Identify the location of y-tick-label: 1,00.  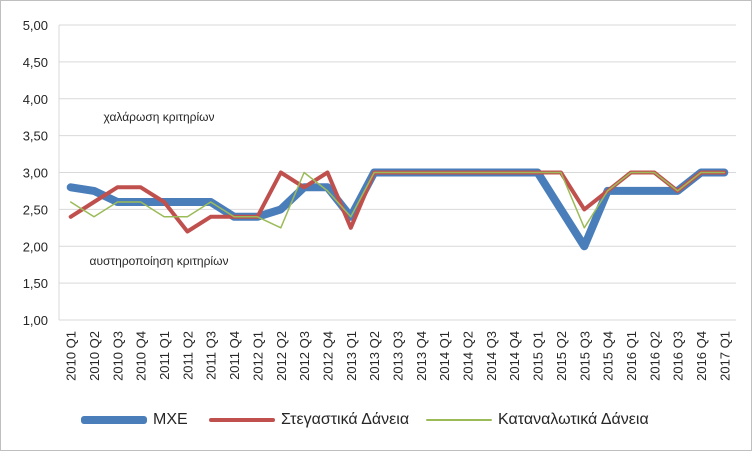
(35, 320).